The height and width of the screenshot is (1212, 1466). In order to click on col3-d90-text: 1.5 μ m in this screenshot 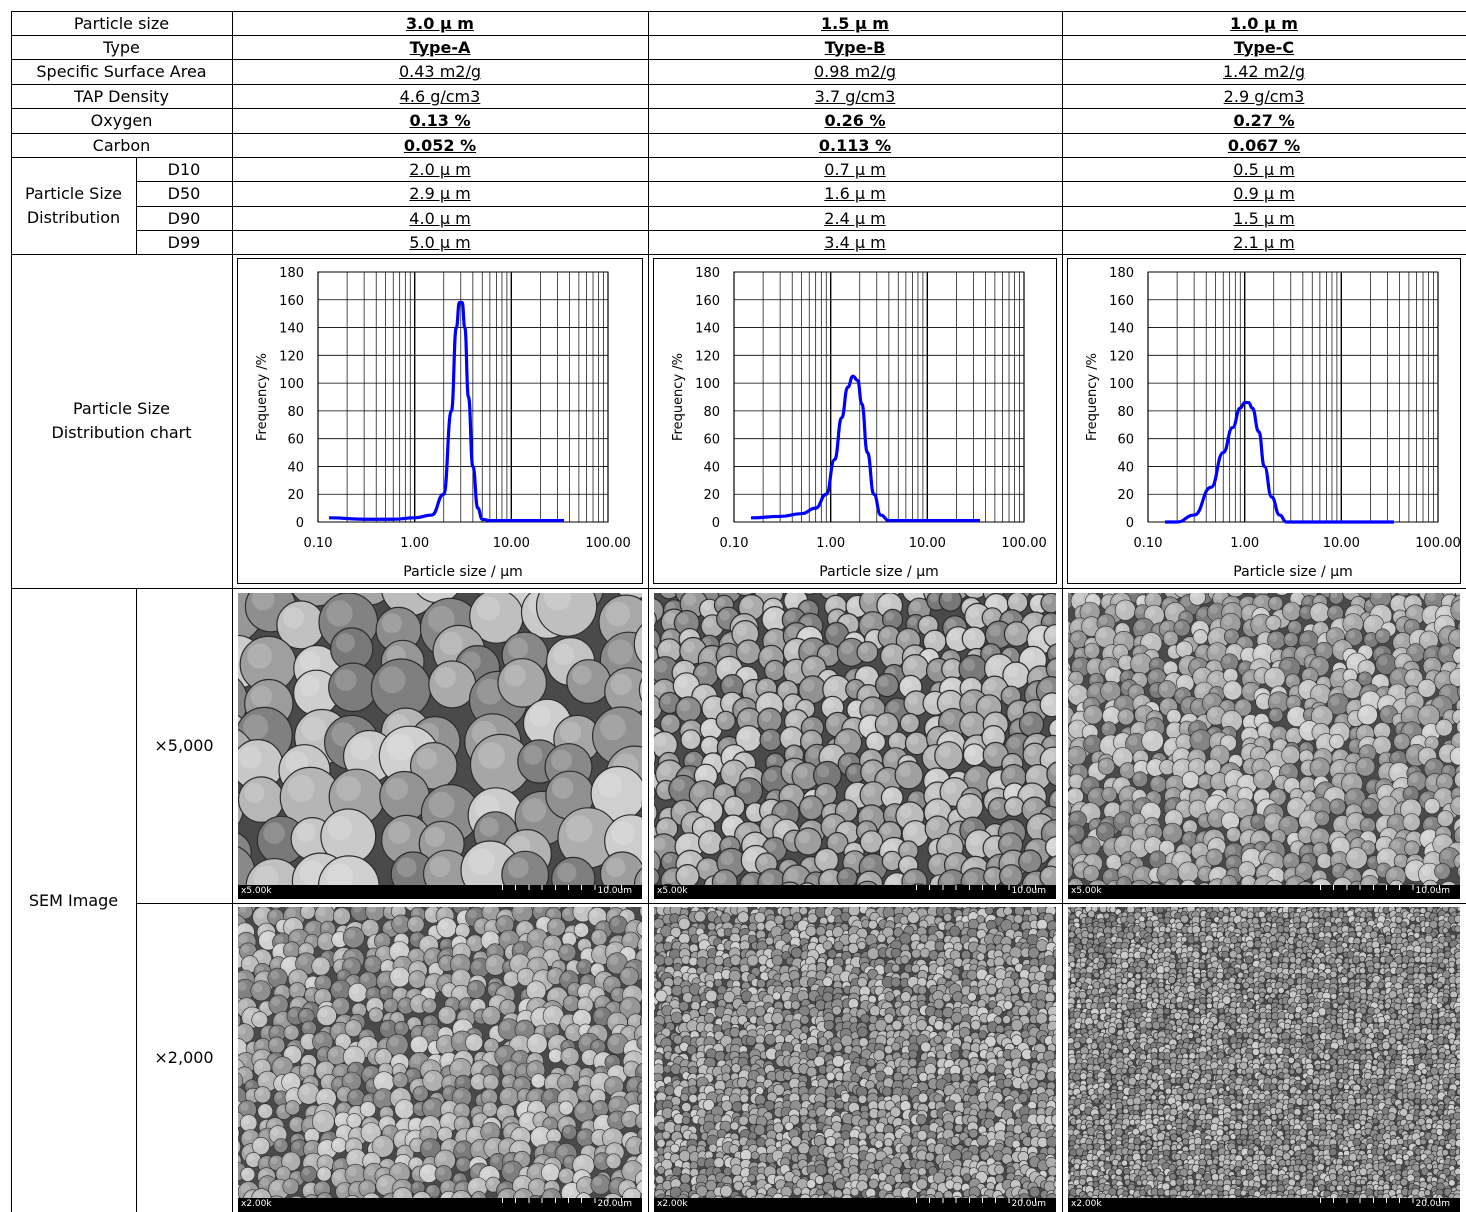, I will do `click(1264, 218)`.